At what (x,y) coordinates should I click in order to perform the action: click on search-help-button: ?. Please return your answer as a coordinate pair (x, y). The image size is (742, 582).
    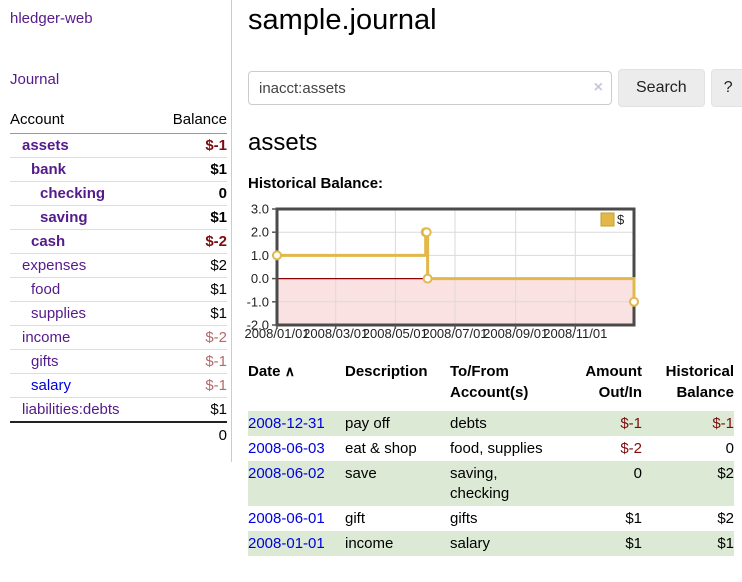
    Looking at the image, I should click on (726, 88).